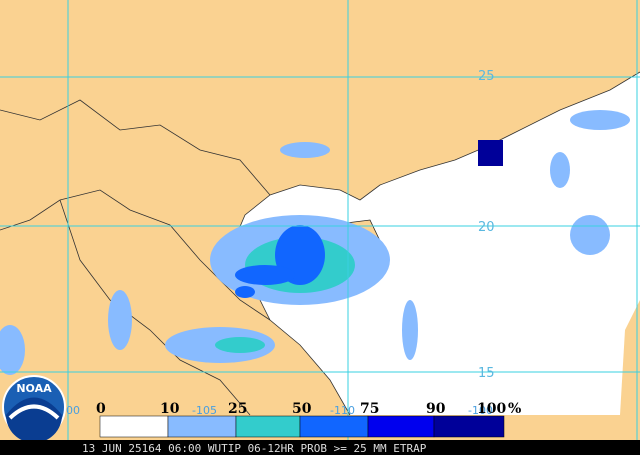 This screenshot has height=455, width=640. Describe the element at coordinates (170, 409) in the screenshot. I see `legend-label: 10` at that location.